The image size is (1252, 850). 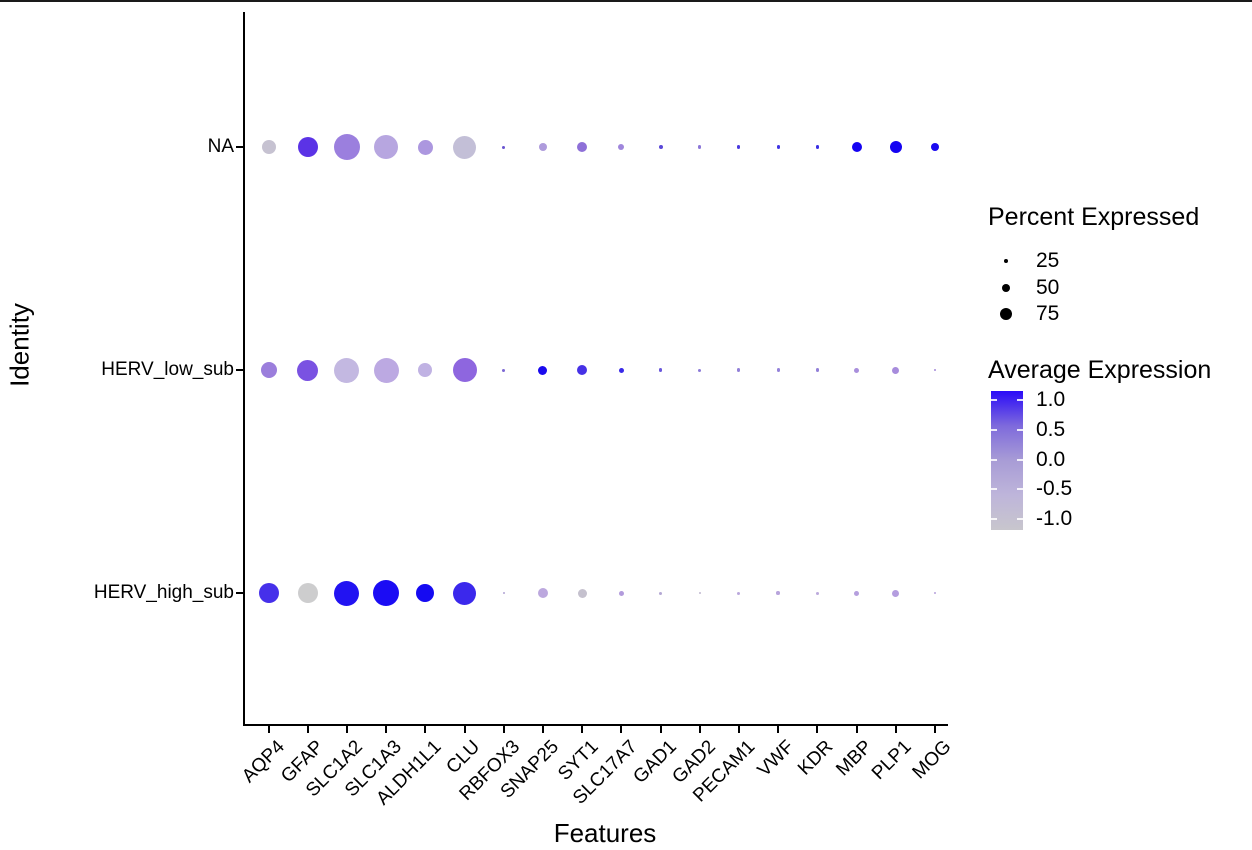 What do you see at coordinates (263, 761) in the screenshot?
I see `x-axis-label: AQP4` at bounding box center [263, 761].